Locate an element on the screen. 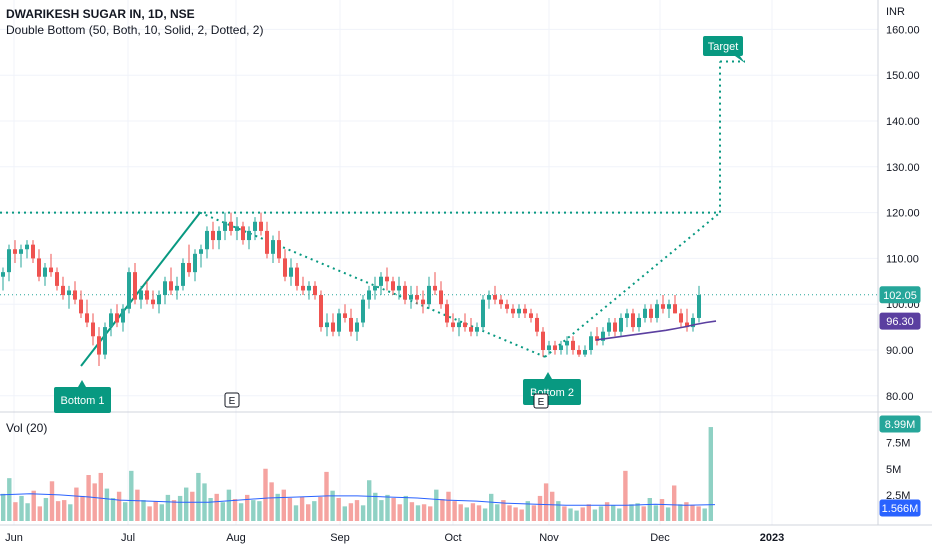  volume-ma-line is located at coordinates (358, 499).